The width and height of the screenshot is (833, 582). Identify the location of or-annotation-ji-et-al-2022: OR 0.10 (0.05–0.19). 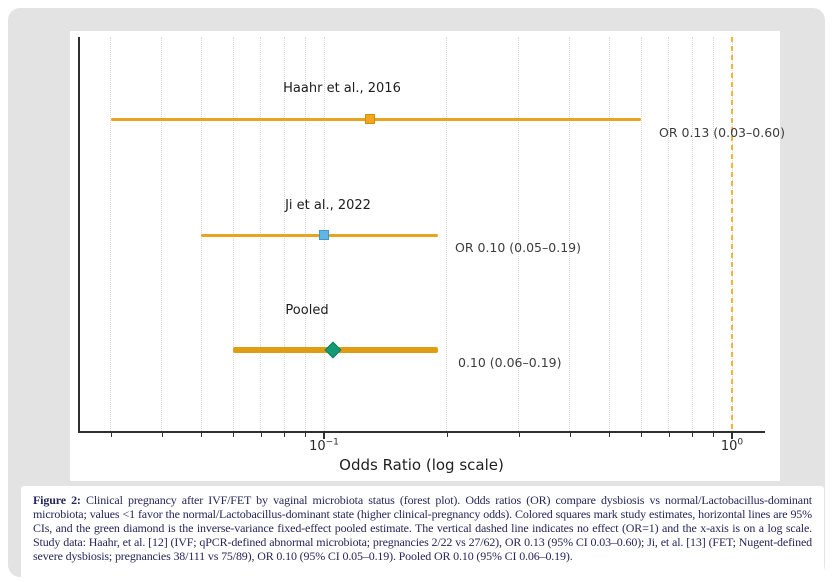
(518, 247).